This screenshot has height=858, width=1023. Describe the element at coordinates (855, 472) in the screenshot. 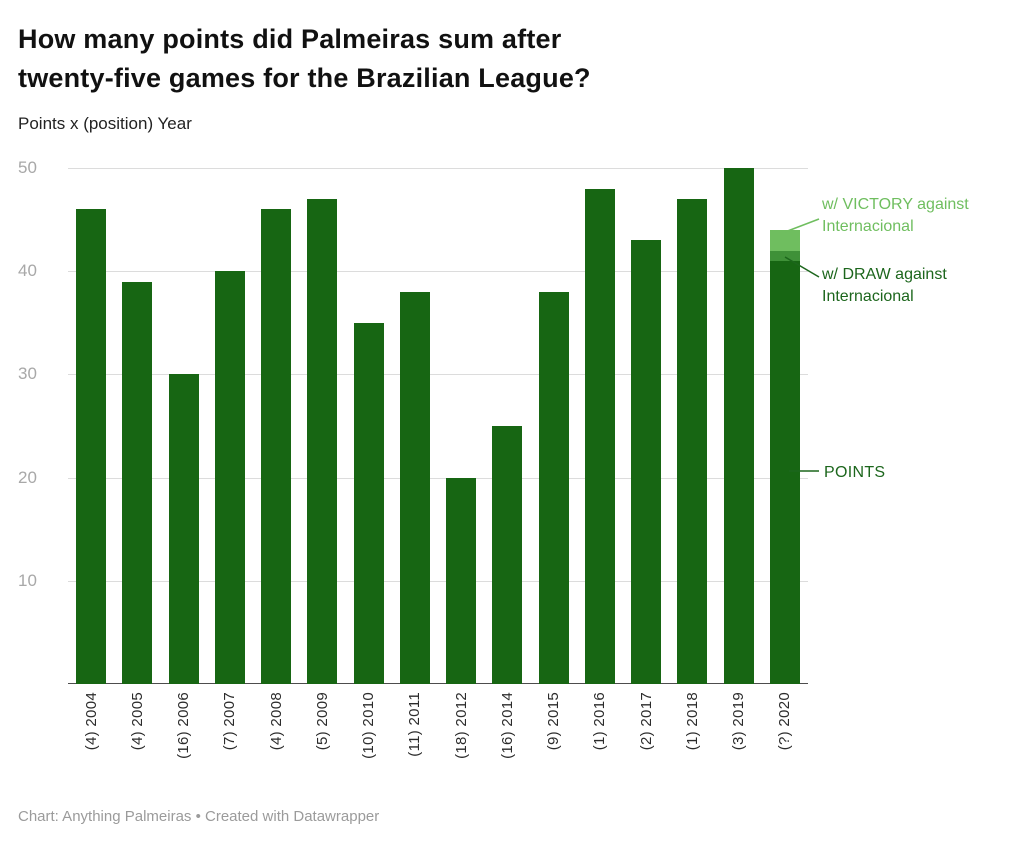

I see `annotation-points: POINTS` at that location.